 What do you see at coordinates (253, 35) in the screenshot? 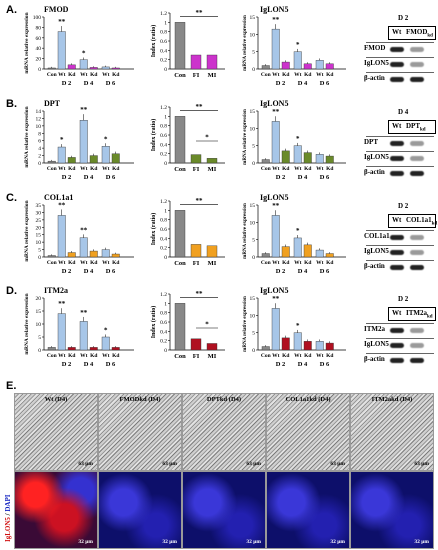
I see `y-tick-label: 10` at bounding box center [253, 35].